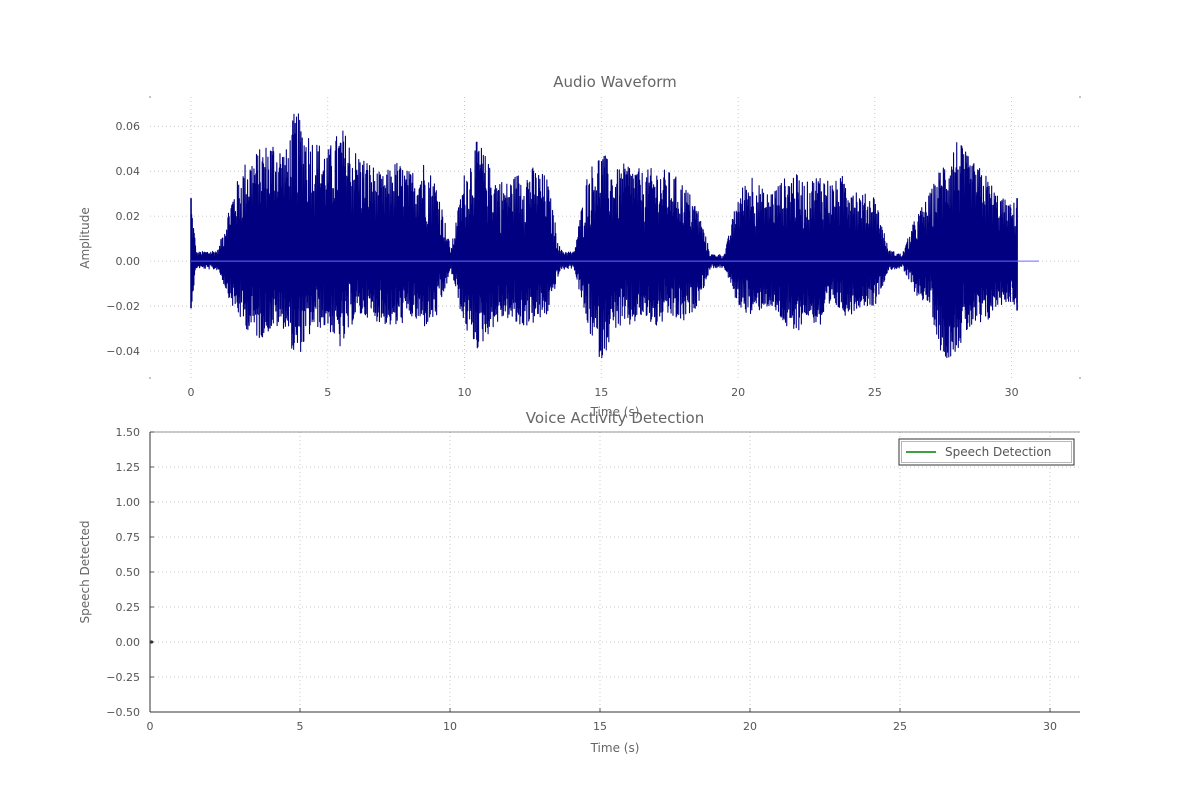  What do you see at coordinates (615, 82) in the screenshot?
I see `waveform-title: Audio Waveform` at bounding box center [615, 82].